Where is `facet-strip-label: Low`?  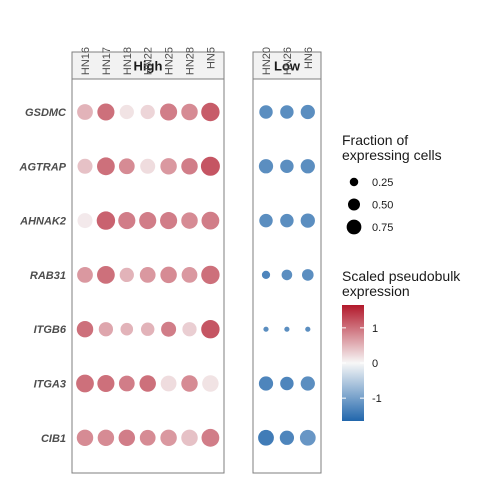 facet-strip-label: Low is located at coordinates (287, 66).